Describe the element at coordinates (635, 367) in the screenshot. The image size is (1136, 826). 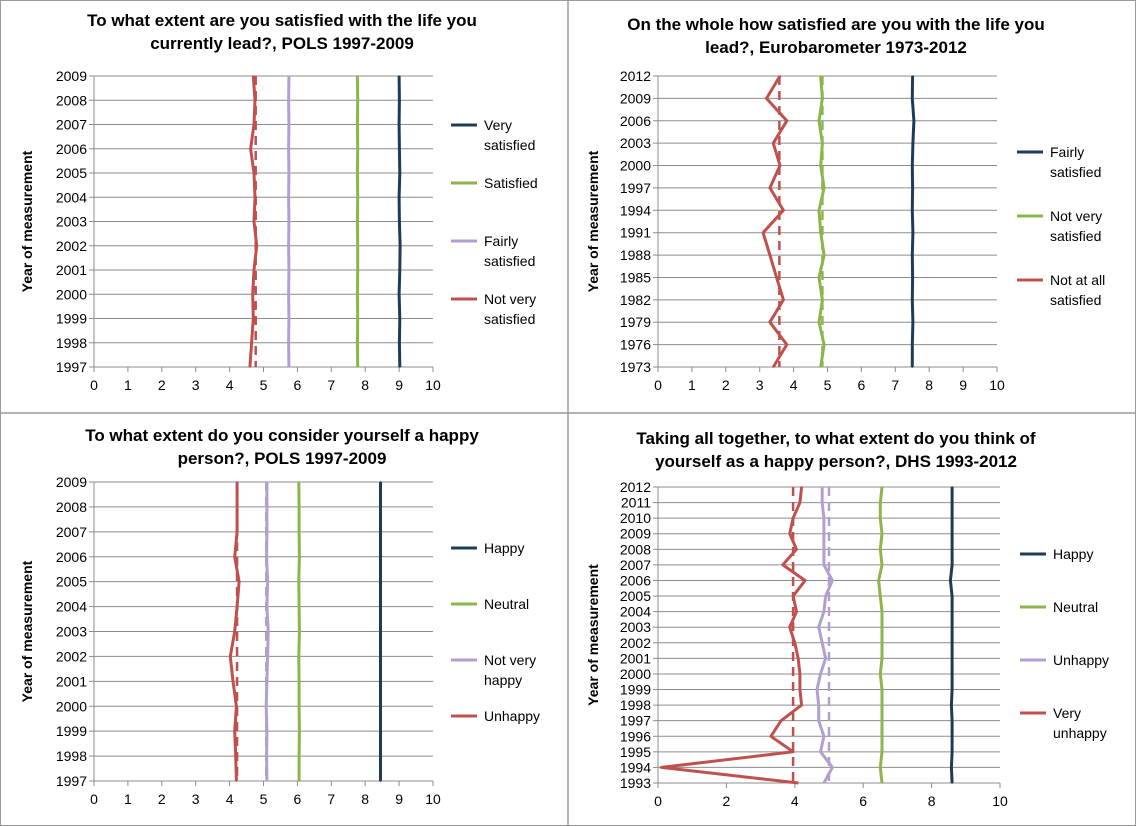
I see `y-tick-label: 1973` at that location.